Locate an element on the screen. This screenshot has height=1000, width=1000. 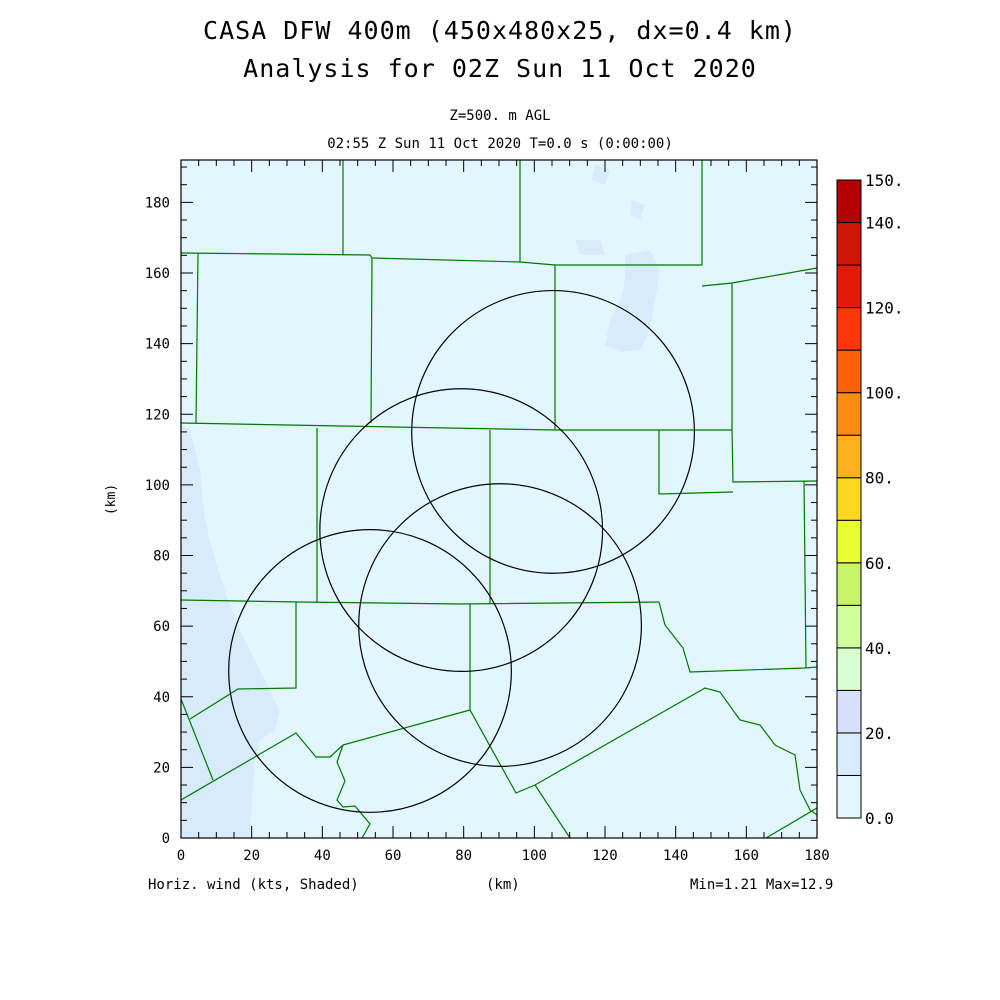
colorbar-label: 0.0 is located at coordinates (879, 818).